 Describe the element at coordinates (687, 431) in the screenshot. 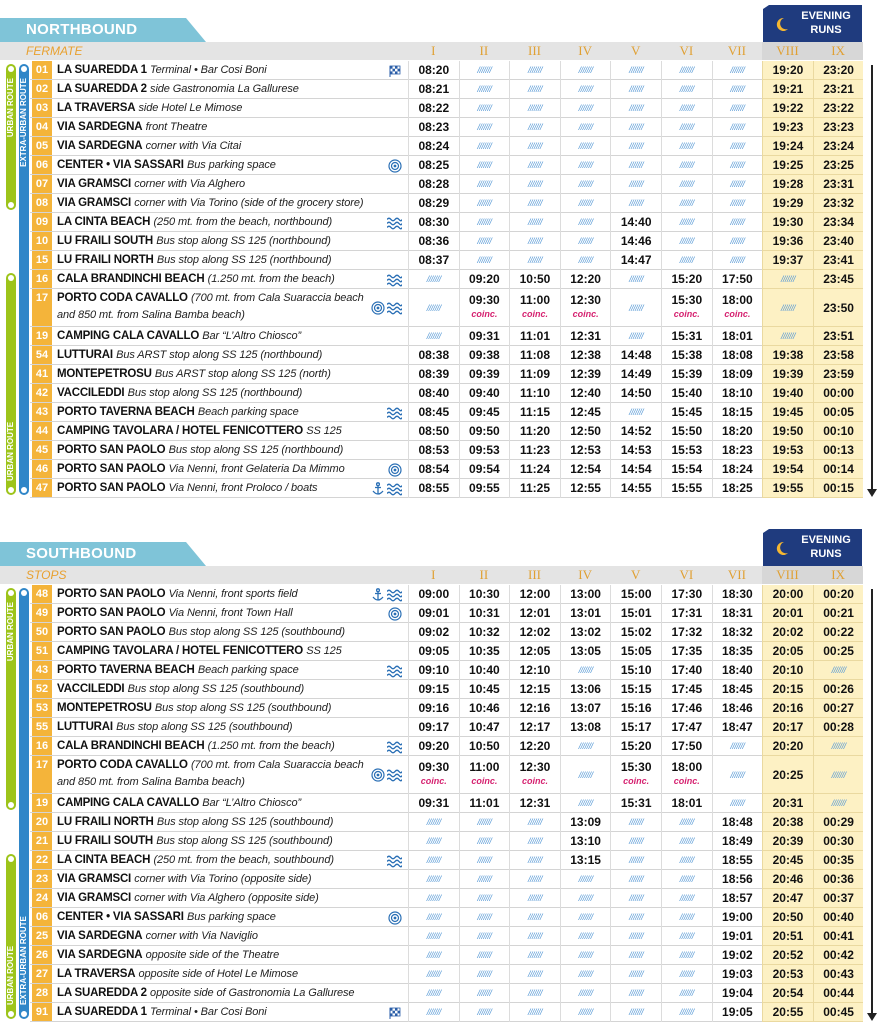

I see `time: 15:50` at that location.